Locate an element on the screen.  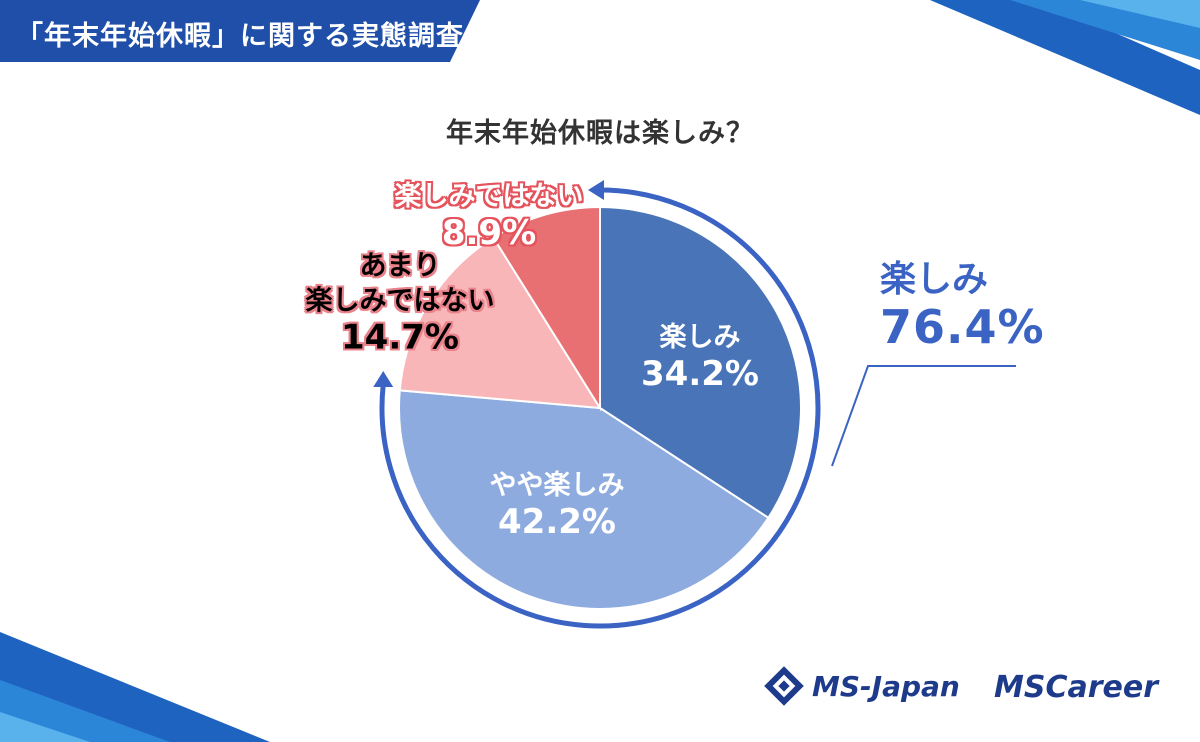
slice-label-yaya-tanoshimi: やや楽しみ 42.2% is located at coordinates (557, 505).